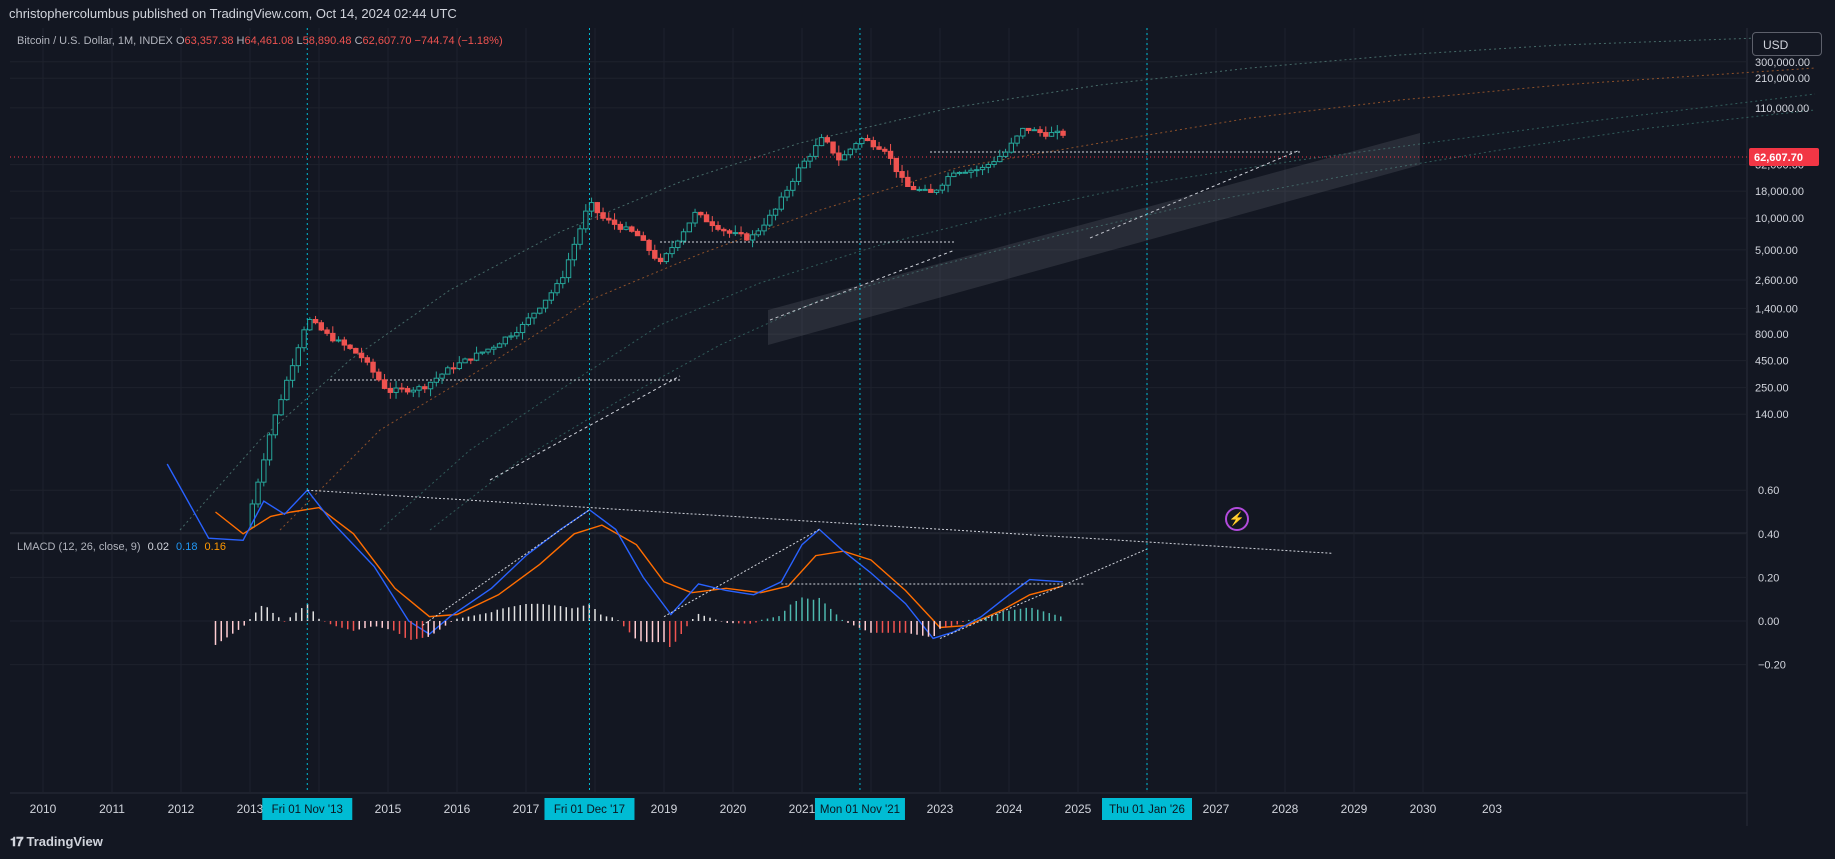  Describe the element at coordinates (457, 809) in the screenshot. I see `time-axis-label: 2016` at that location.